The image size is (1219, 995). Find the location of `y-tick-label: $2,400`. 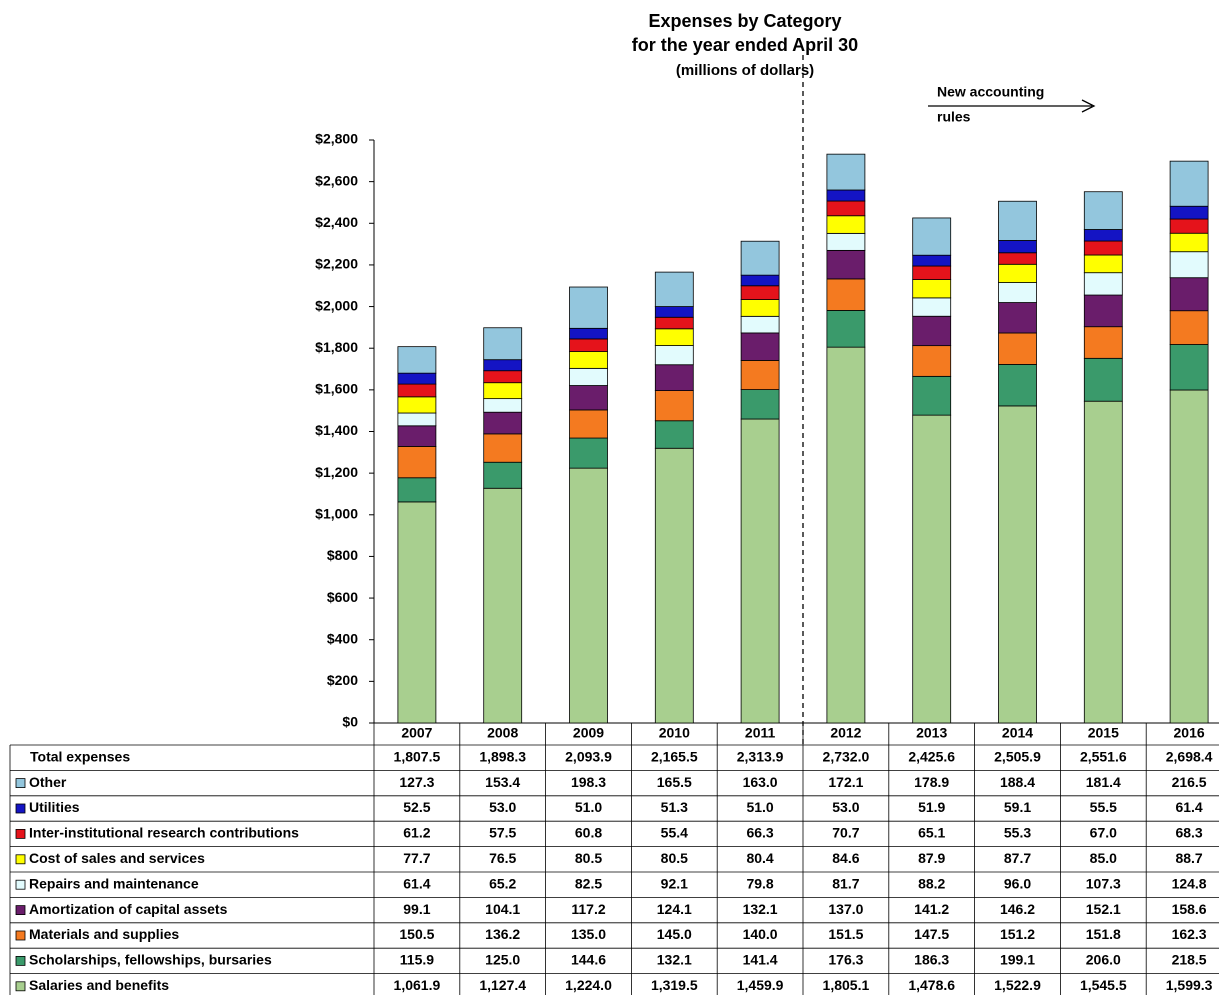

y-tick-label: $2,400 is located at coordinates (336, 222).